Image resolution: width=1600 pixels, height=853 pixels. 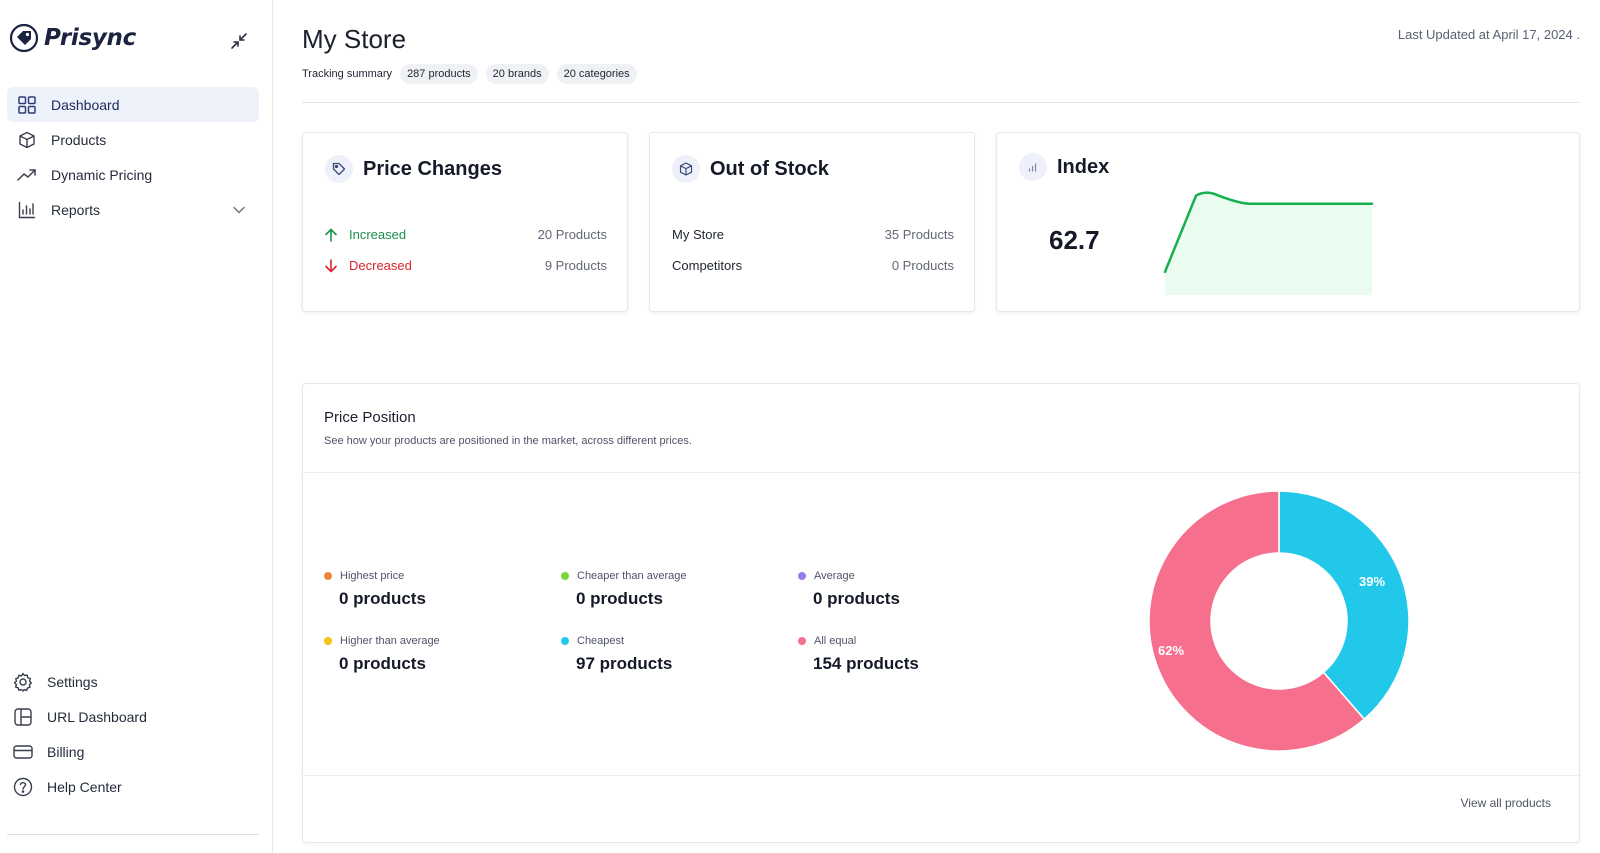 What do you see at coordinates (835, 641) in the screenshot?
I see `legend-label: All equal` at bounding box center [835, 641].